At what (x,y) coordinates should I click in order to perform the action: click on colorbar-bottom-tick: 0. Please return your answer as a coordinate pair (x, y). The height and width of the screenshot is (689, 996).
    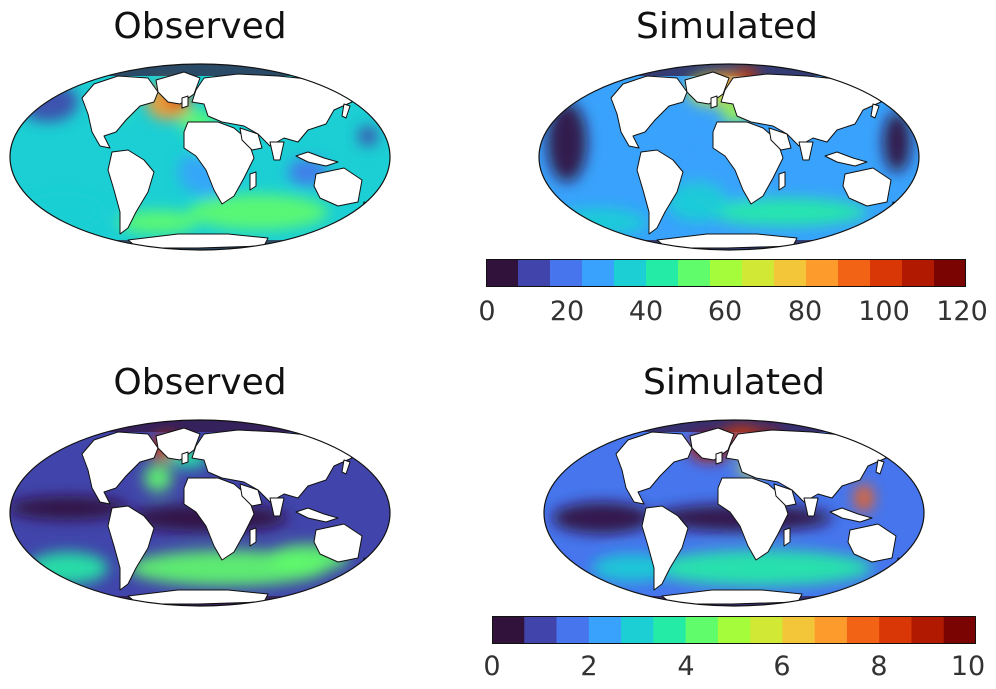
    Looking at the image, I should click on (492, 666).